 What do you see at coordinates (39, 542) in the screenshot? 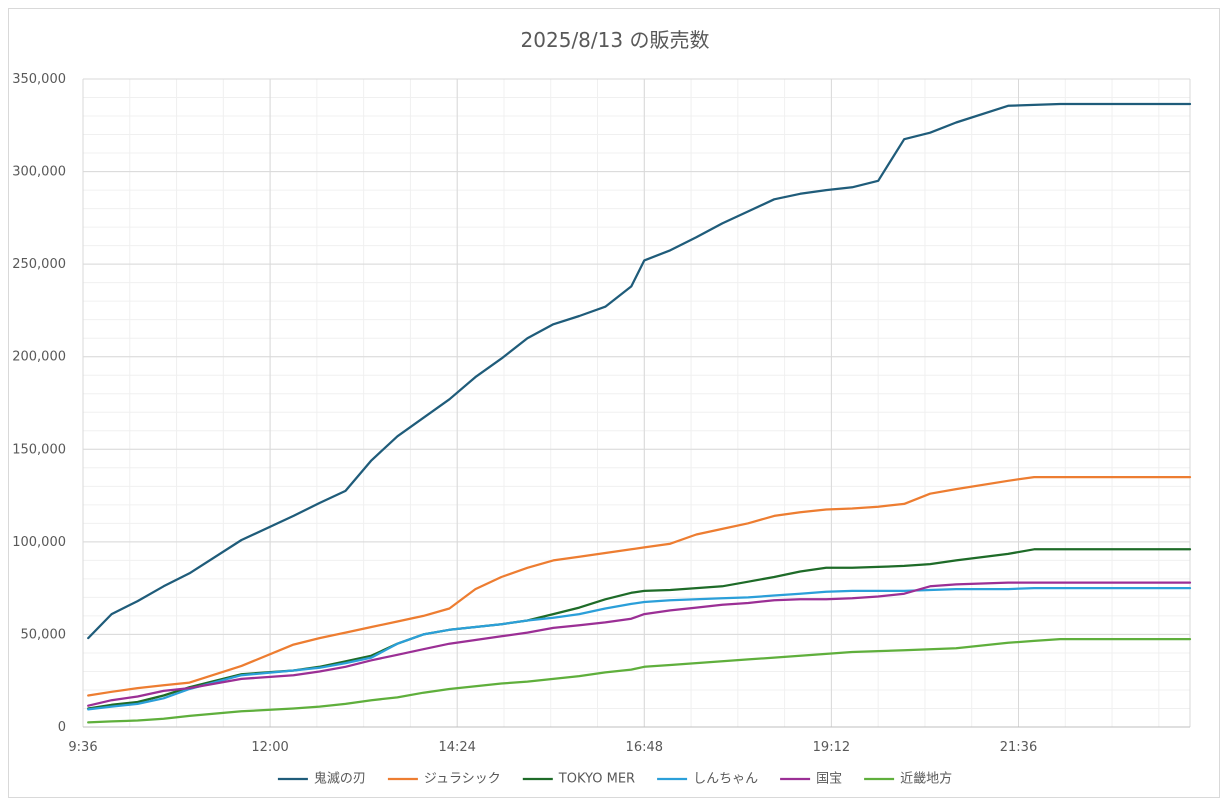
I see `y-tick-label: 100,000` at bounding box center [39, 542].